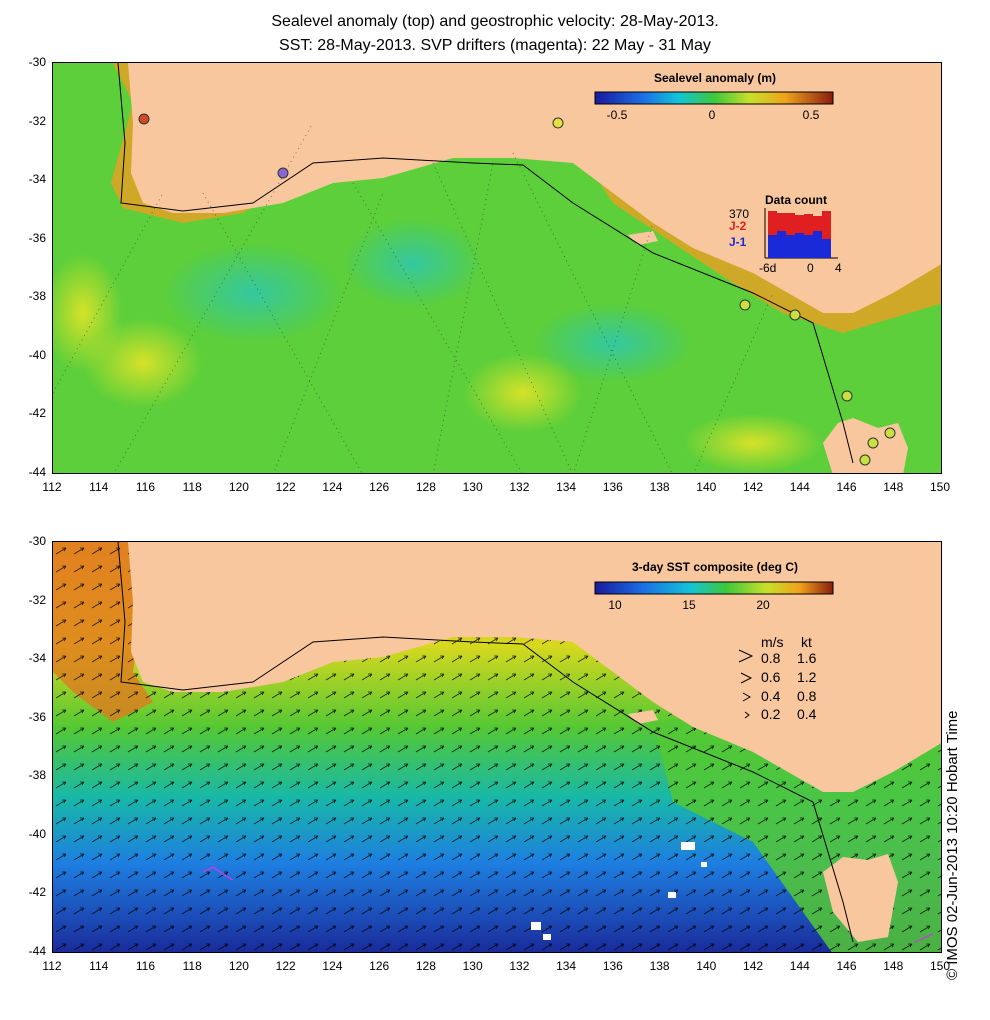  What do you see at coordinates (806, 642) in the screenshot?
I see `velocity-legend-header-kt: kt` at bounding box center [806, 642].